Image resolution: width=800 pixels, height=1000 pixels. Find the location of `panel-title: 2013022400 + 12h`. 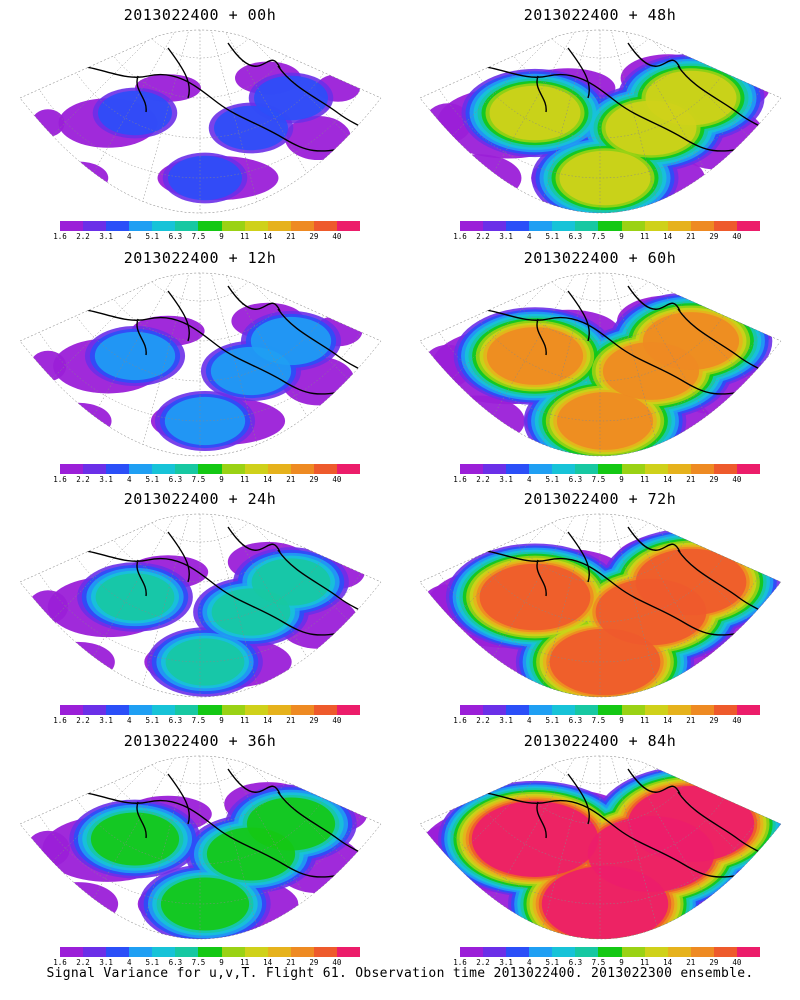

panel-title: 2013022400 + 12h is located at coordinates (200, 258).